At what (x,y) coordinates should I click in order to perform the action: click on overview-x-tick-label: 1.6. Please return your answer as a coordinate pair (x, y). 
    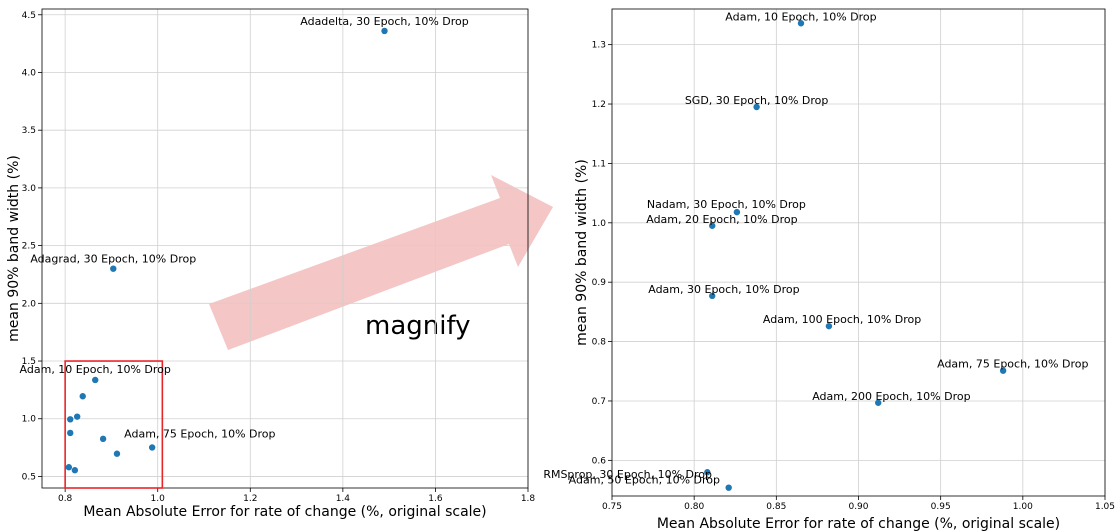
    Looking at the image, I should click on (435, 499).